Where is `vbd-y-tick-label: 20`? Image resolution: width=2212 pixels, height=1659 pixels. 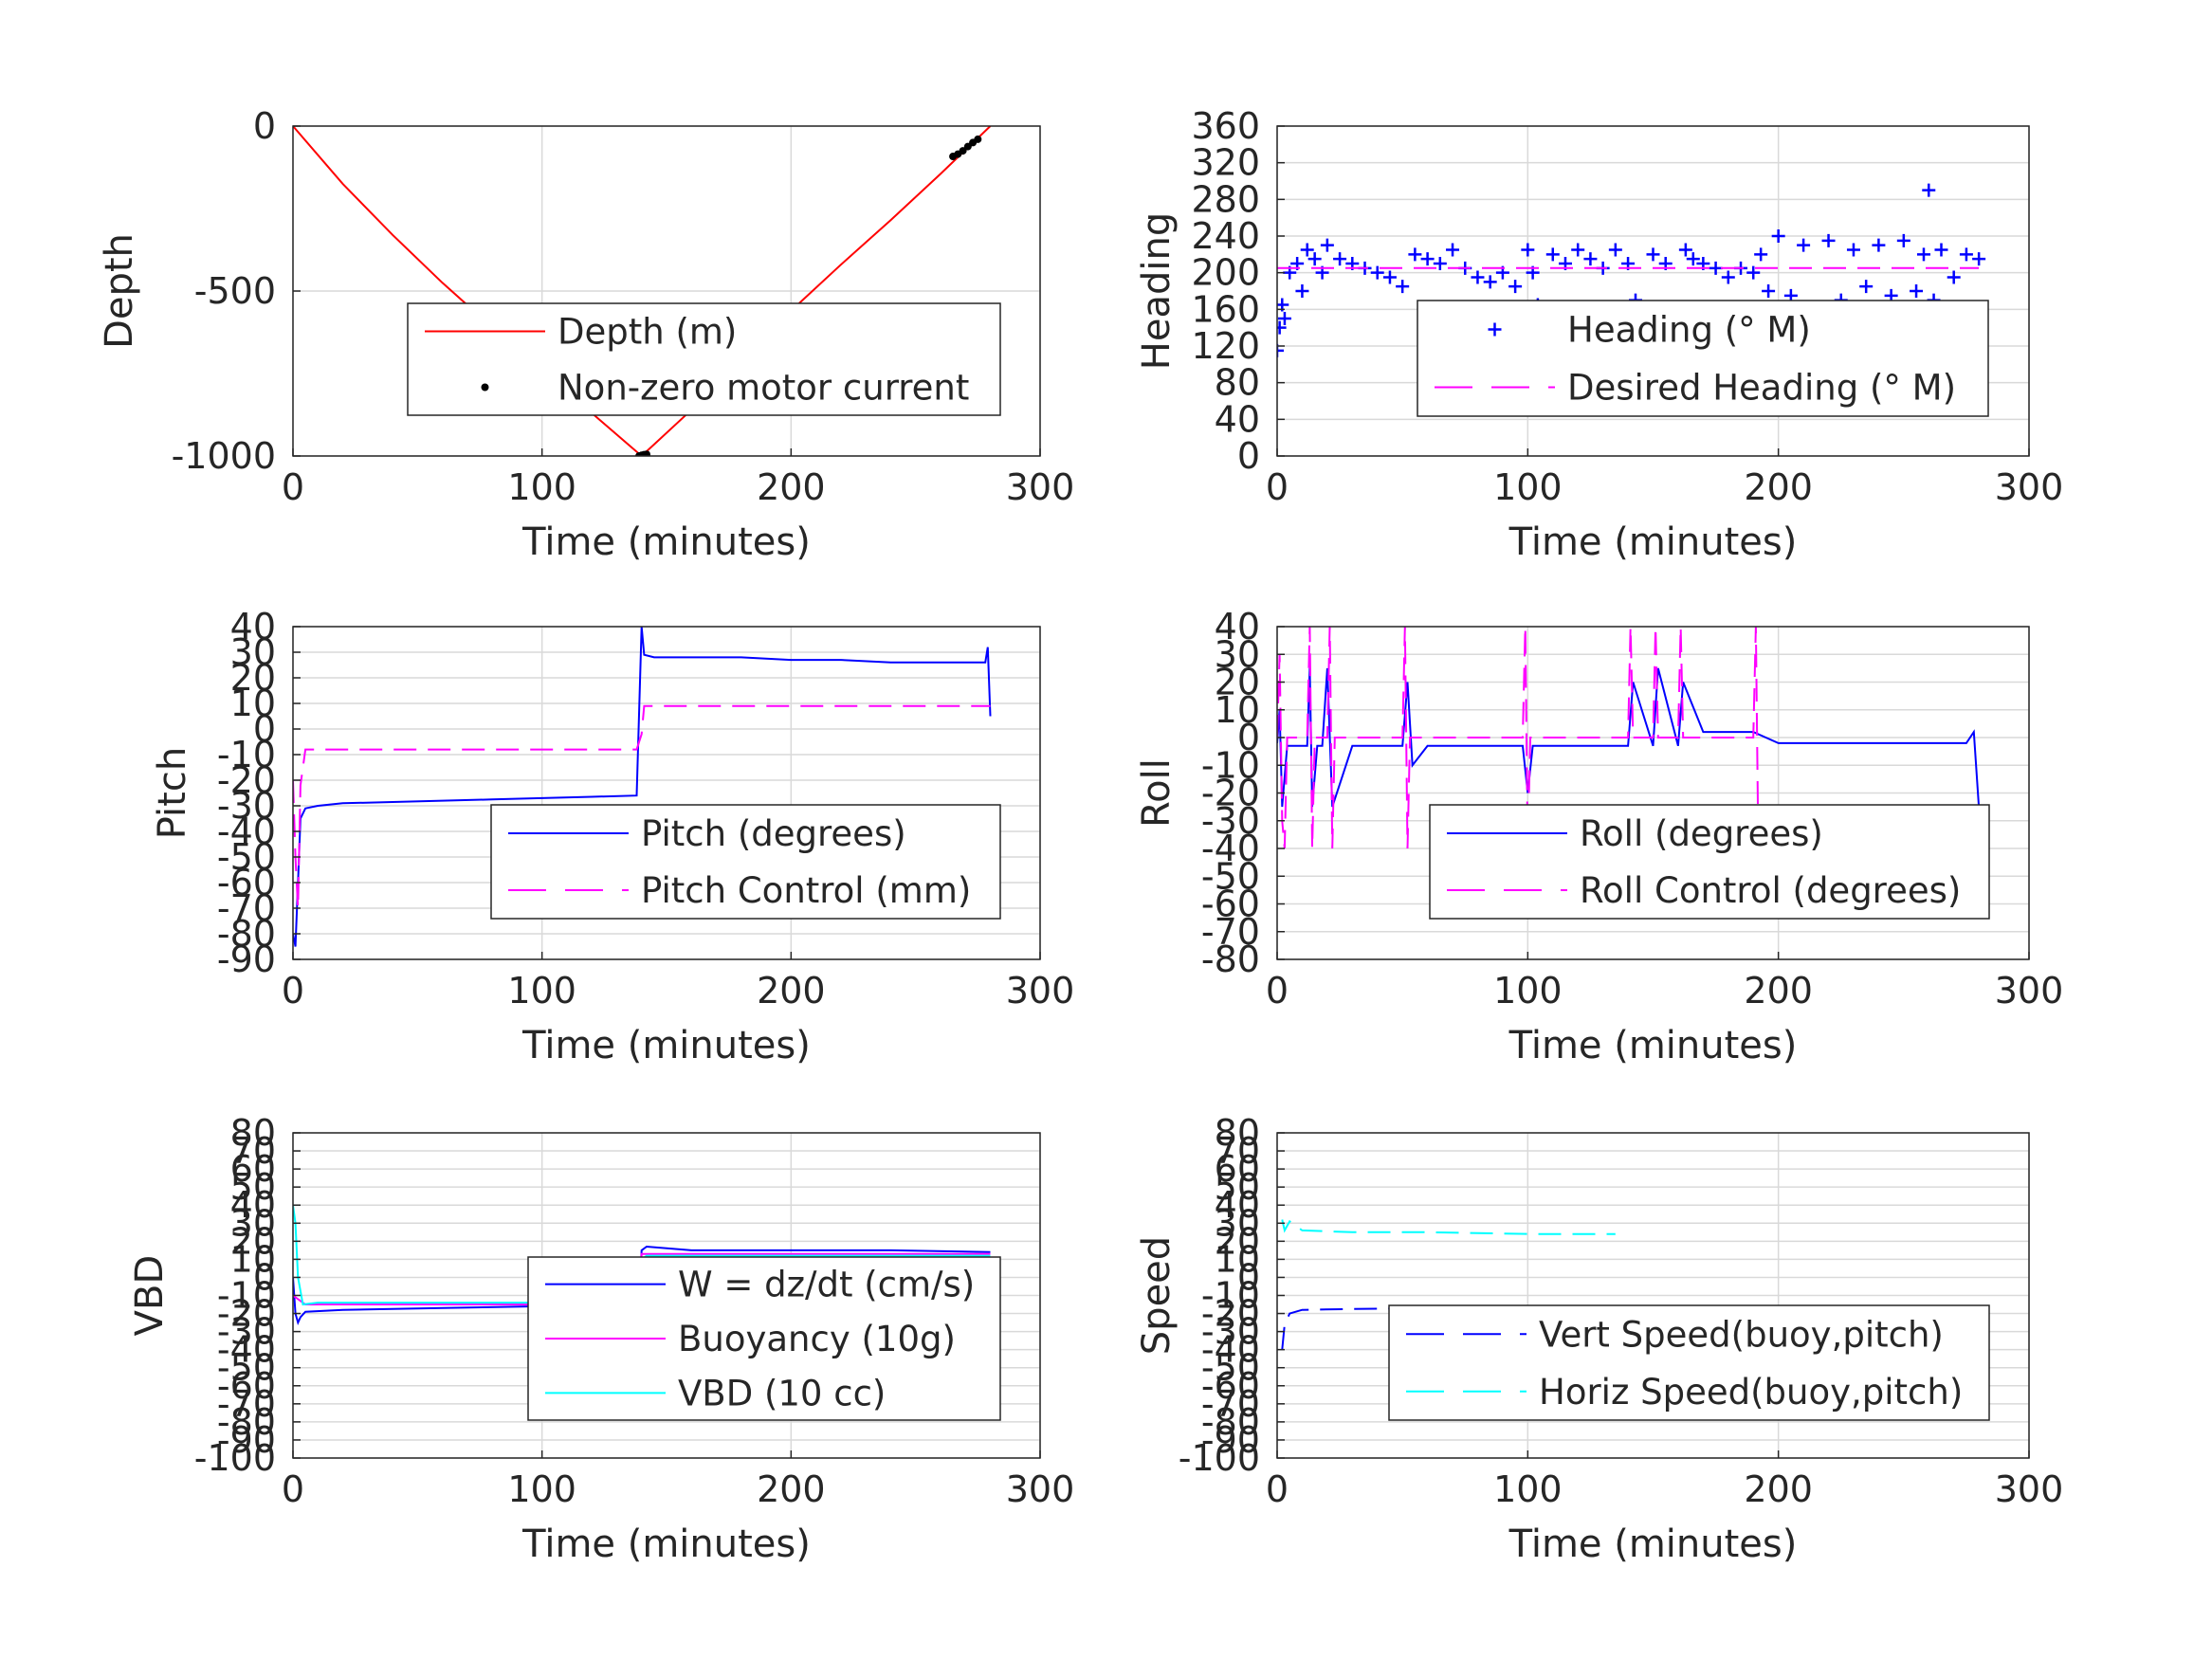
vbd-y-tick-label: 20 is located at coordinates (253, 1241).